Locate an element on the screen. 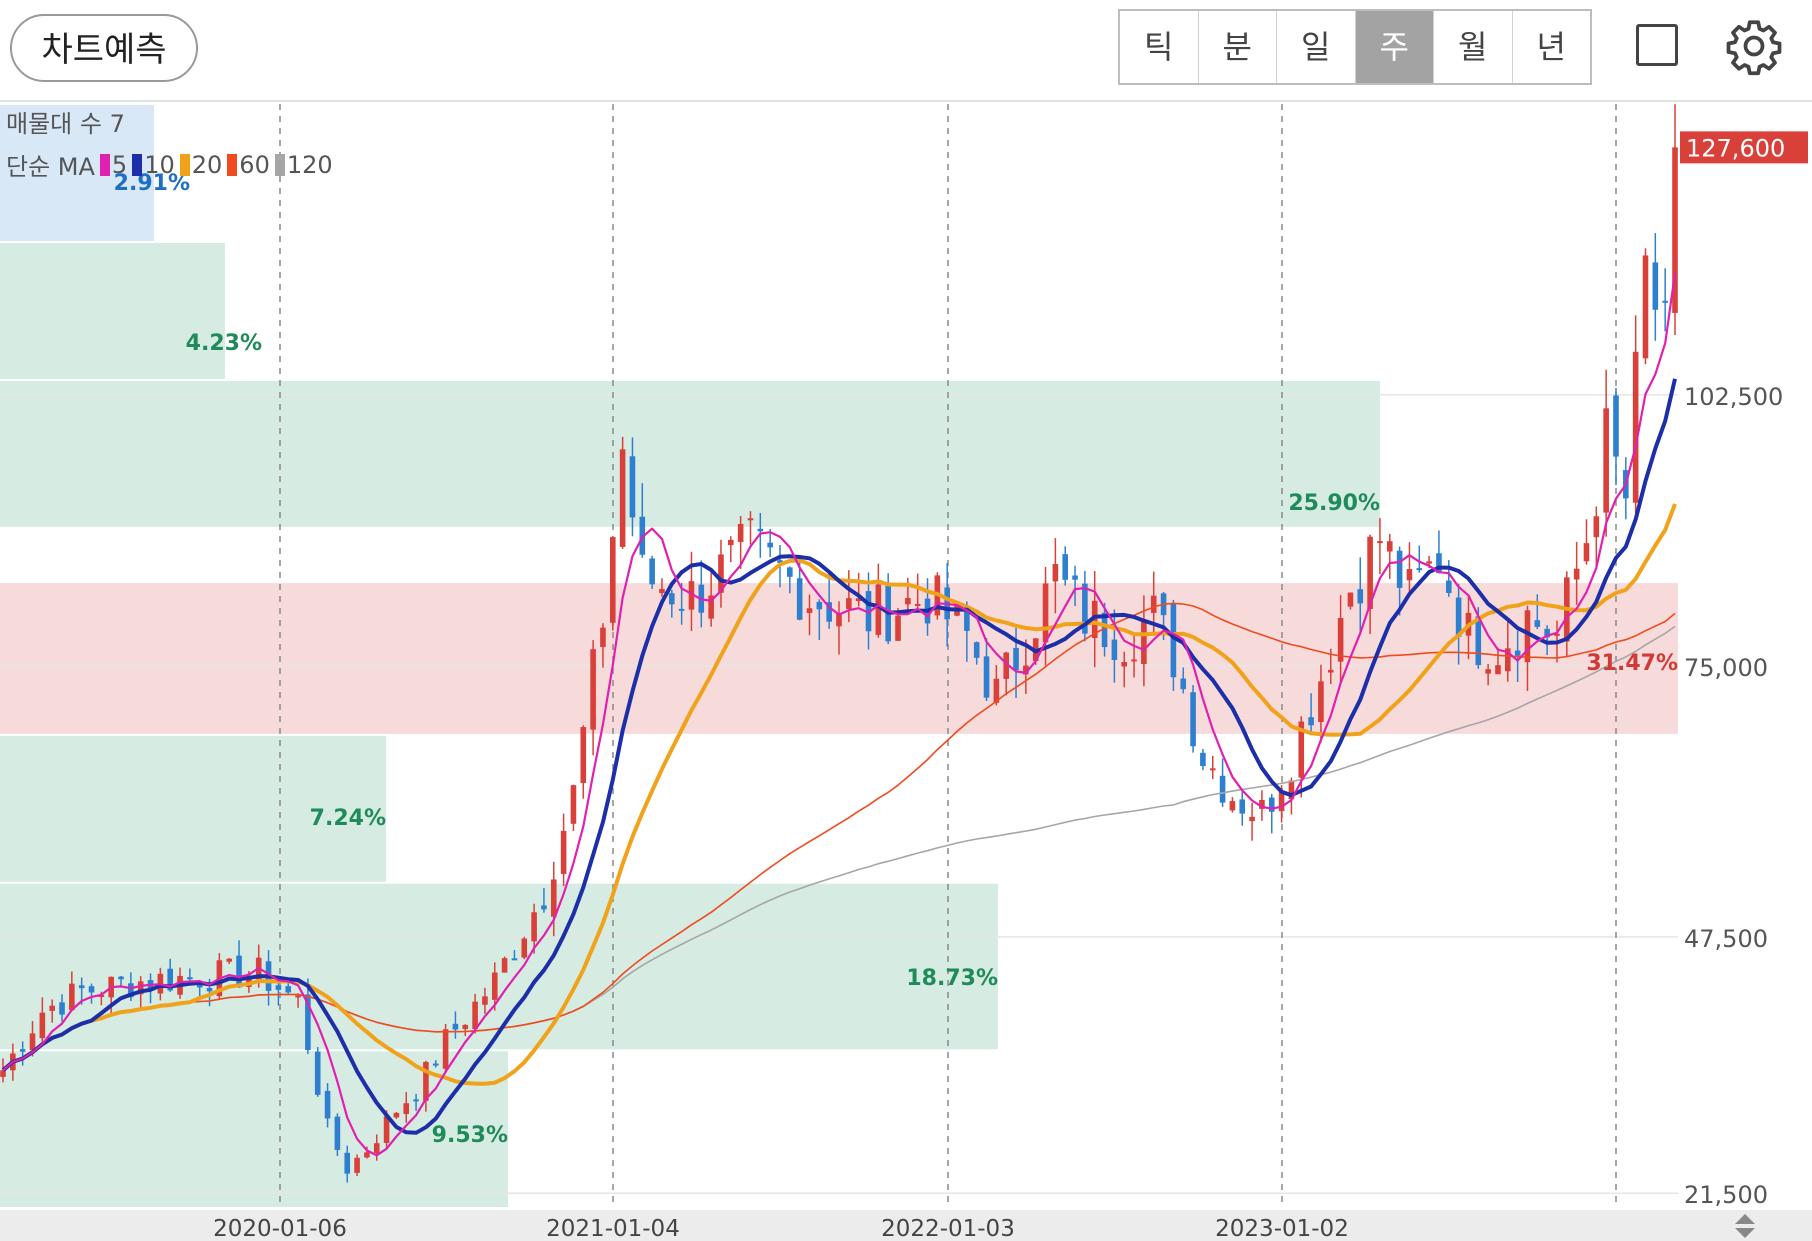  y-tick-label: 102,500 is located at coordinates (1733, 397).